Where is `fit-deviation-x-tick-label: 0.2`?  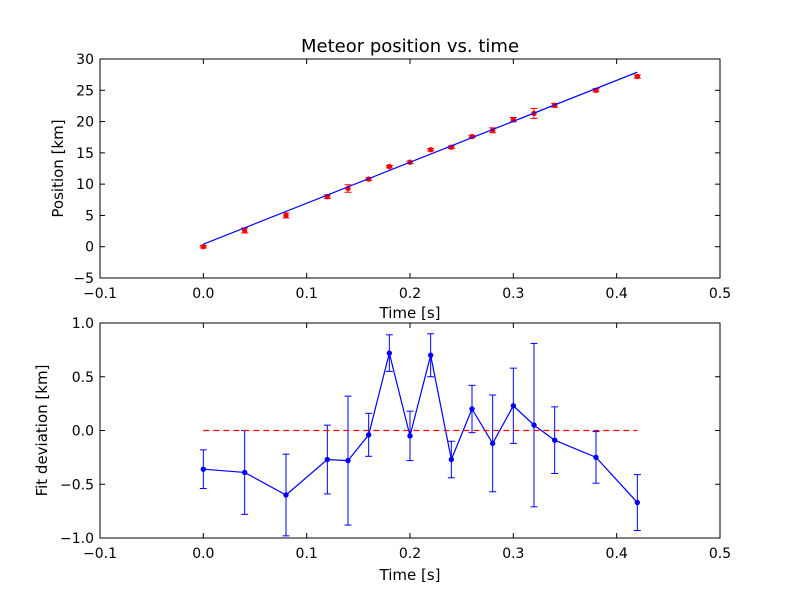
fit-deviation-x-tick-label: 0.2 is located at coordinates (410, 554).